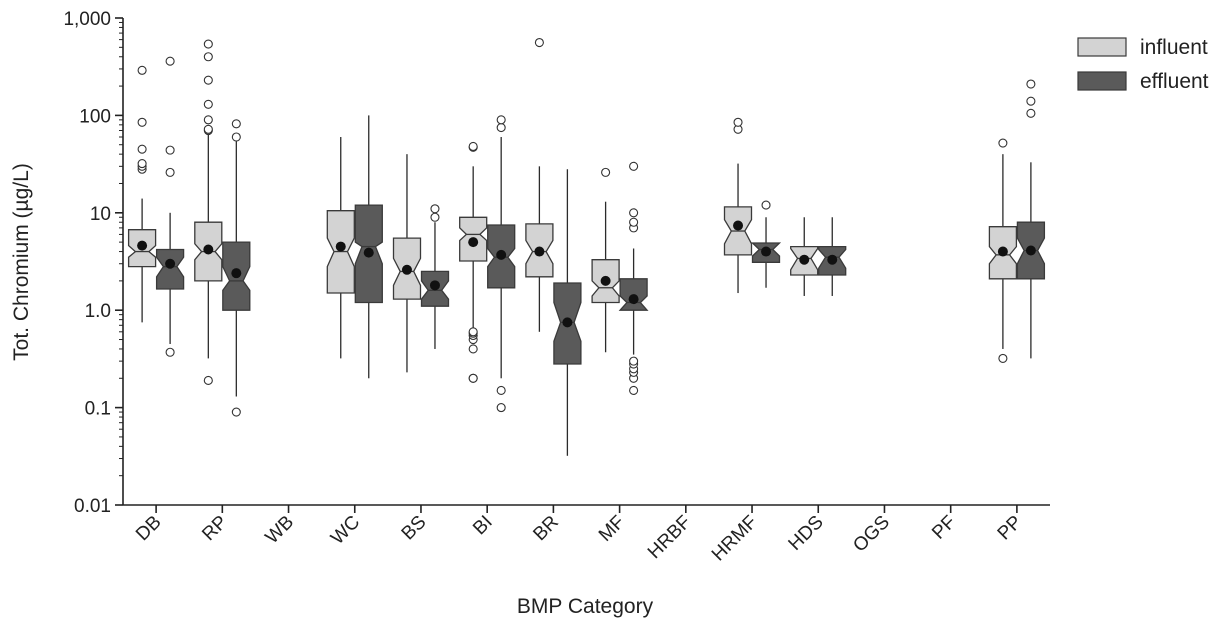  I want to click on x-tick-label: BS, so click(414, 528).